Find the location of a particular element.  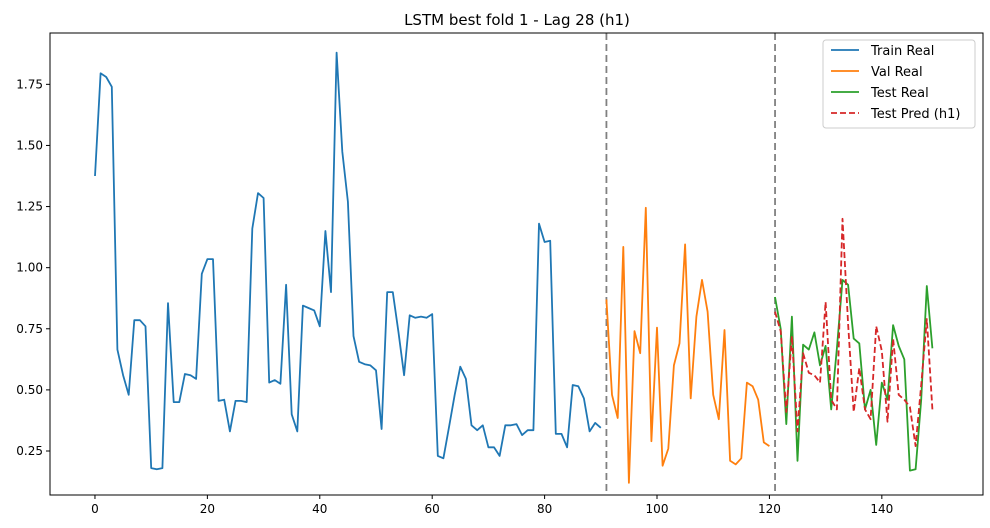

y-tick-label: 1.25 is located at coordinates (29, 207).